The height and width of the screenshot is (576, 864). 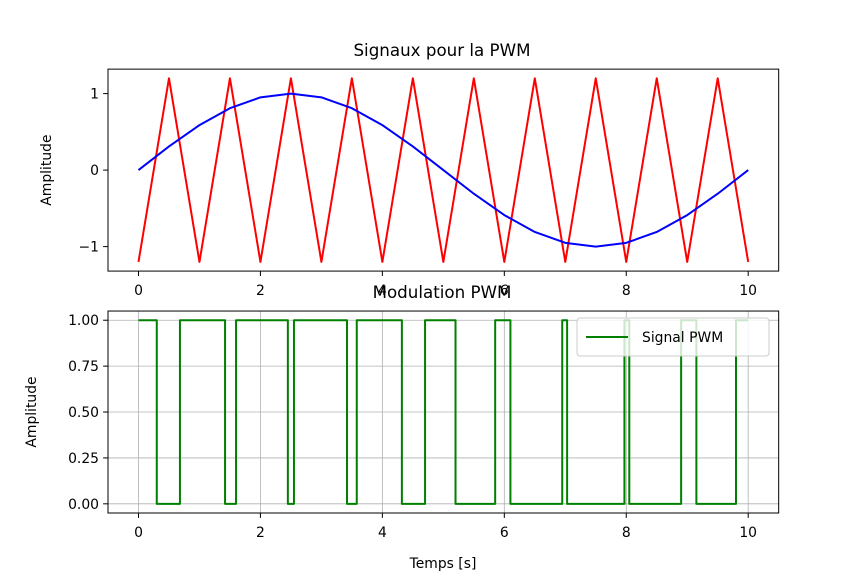 What do you see at coordinates (94, 95) in the screenshot?
I see `y-tick-label: 1` at bounding box center [94, 95].